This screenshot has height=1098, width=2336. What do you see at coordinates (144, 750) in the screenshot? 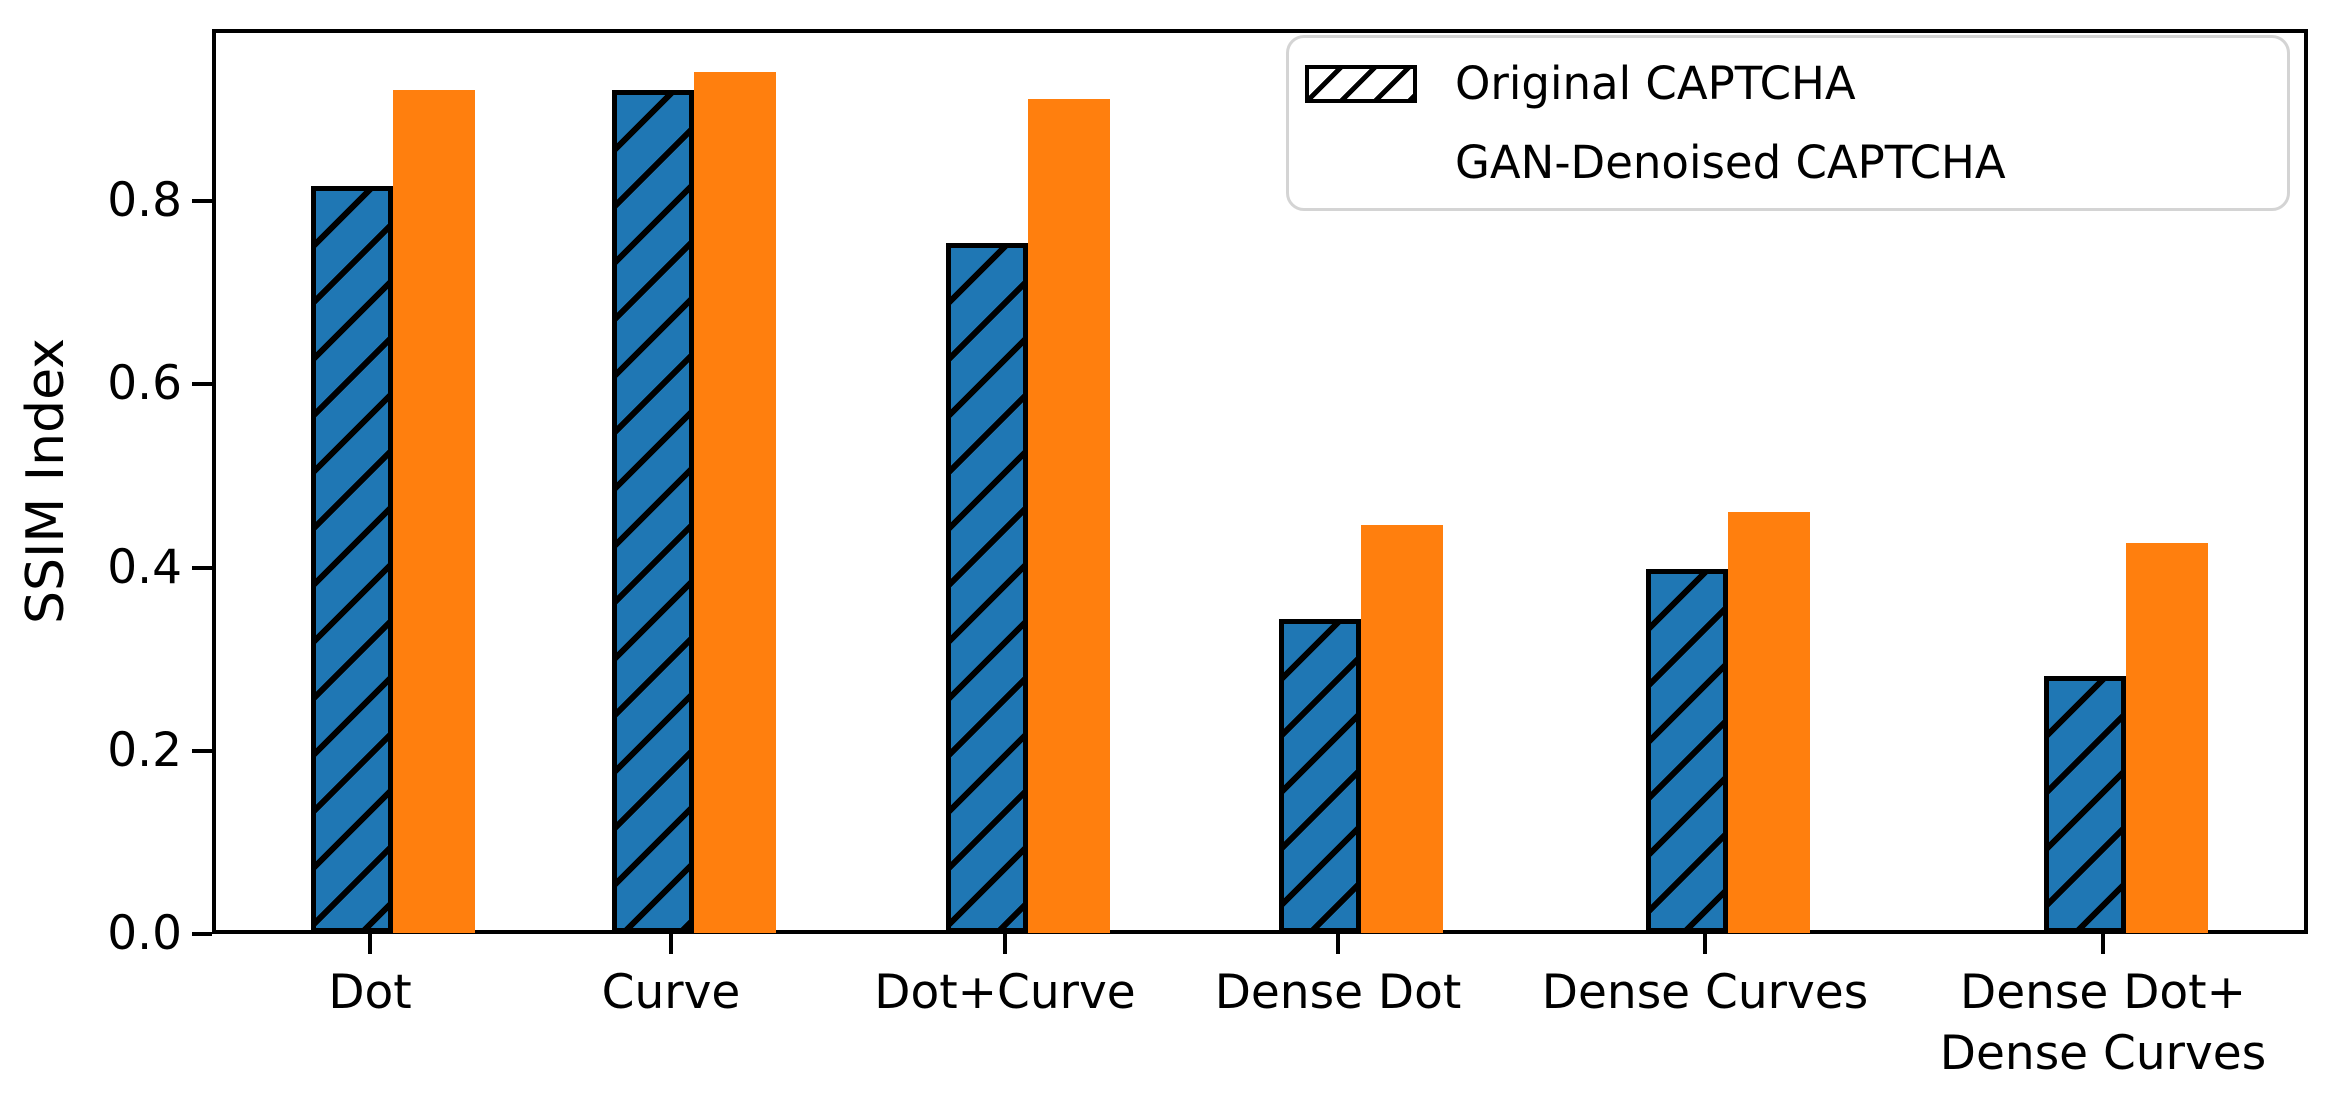
I see `y-tick-label: 0.2` at bounding box center [144, 750].